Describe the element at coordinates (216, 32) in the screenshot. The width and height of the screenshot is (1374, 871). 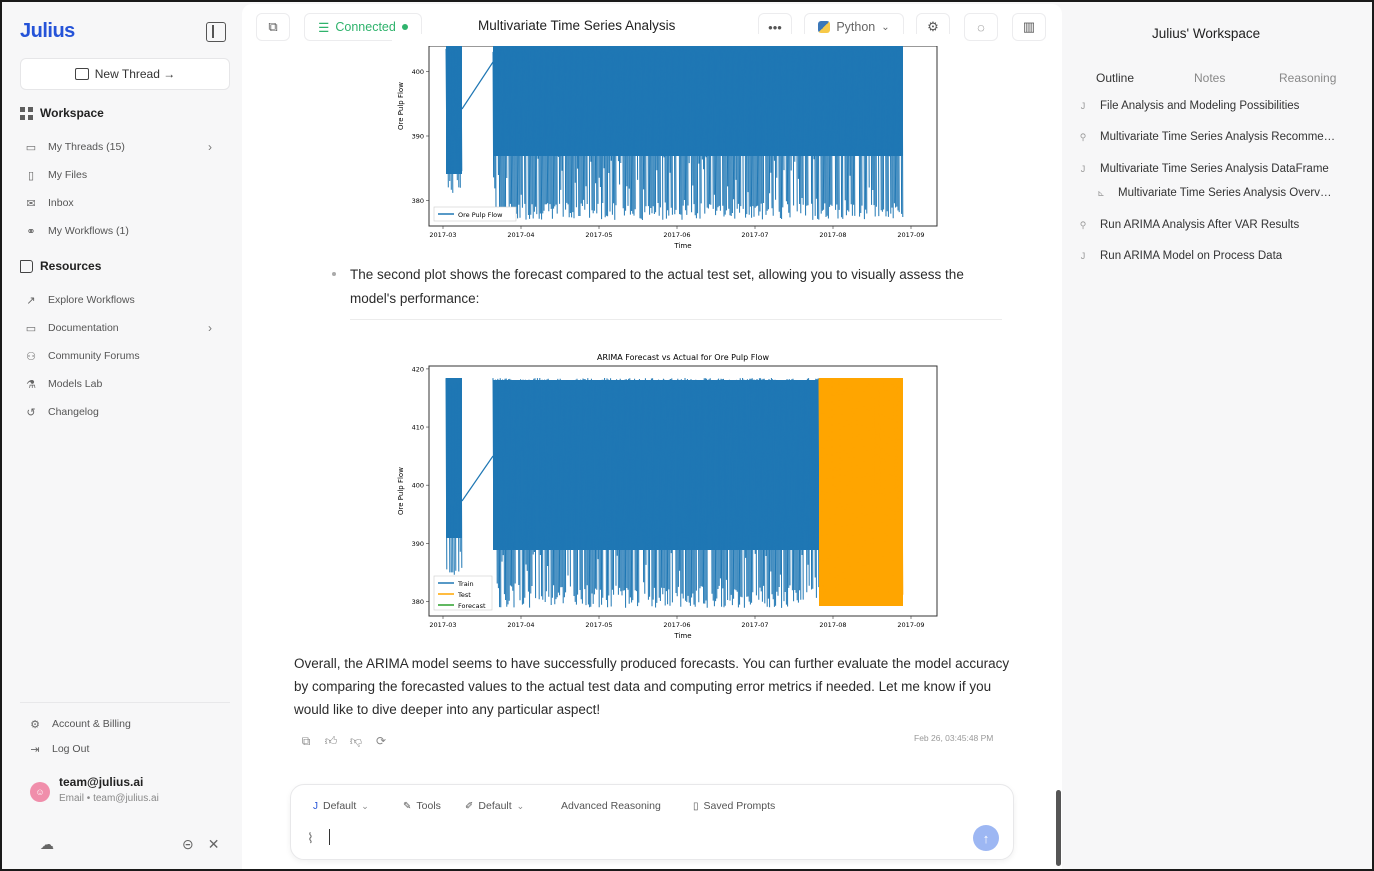
I see `collapse-sidebar-icon` at that location.